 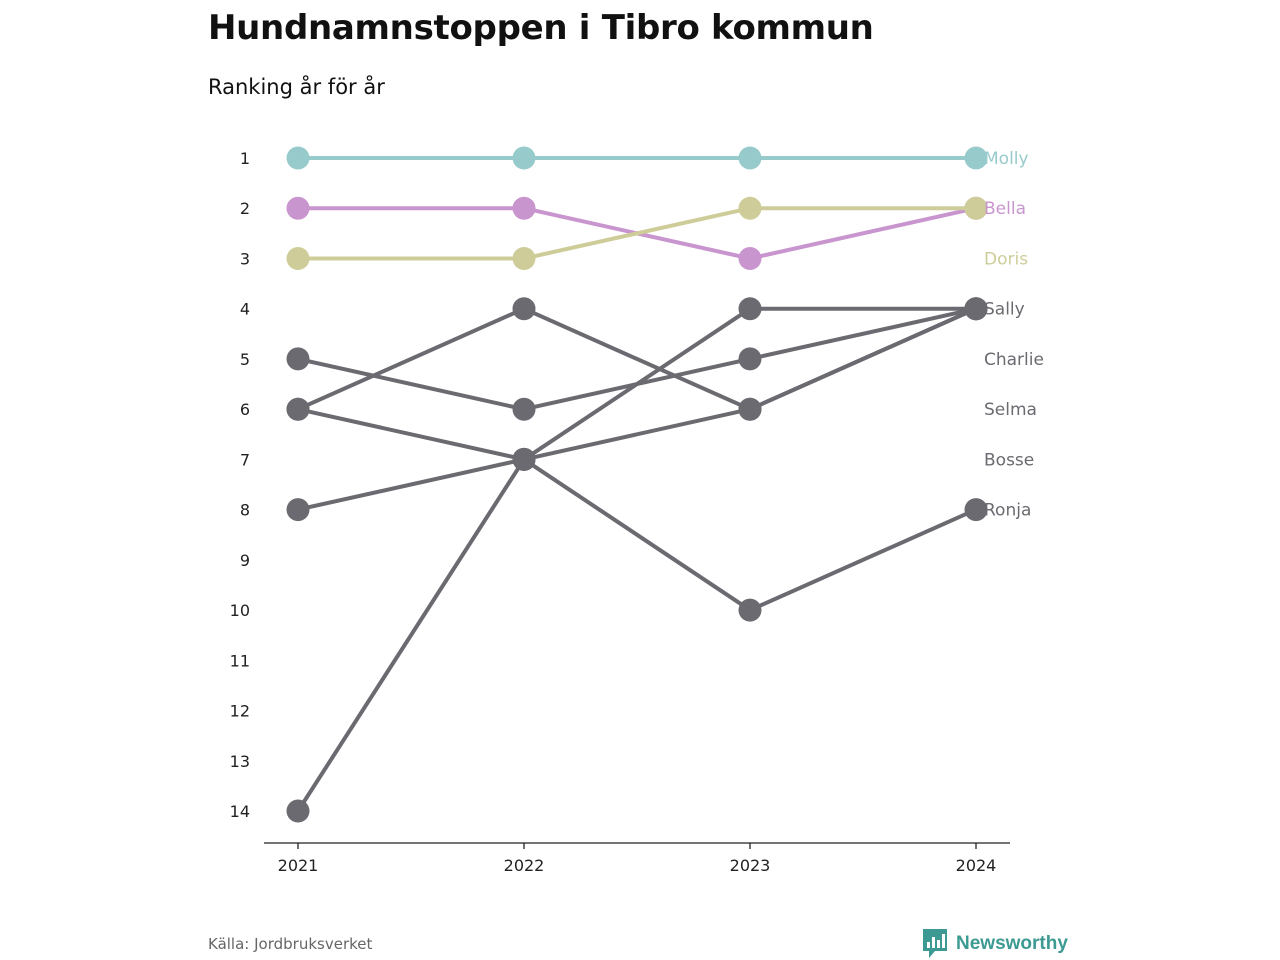 I want to click on point-ronja-2024, so click(x=976, y=510).